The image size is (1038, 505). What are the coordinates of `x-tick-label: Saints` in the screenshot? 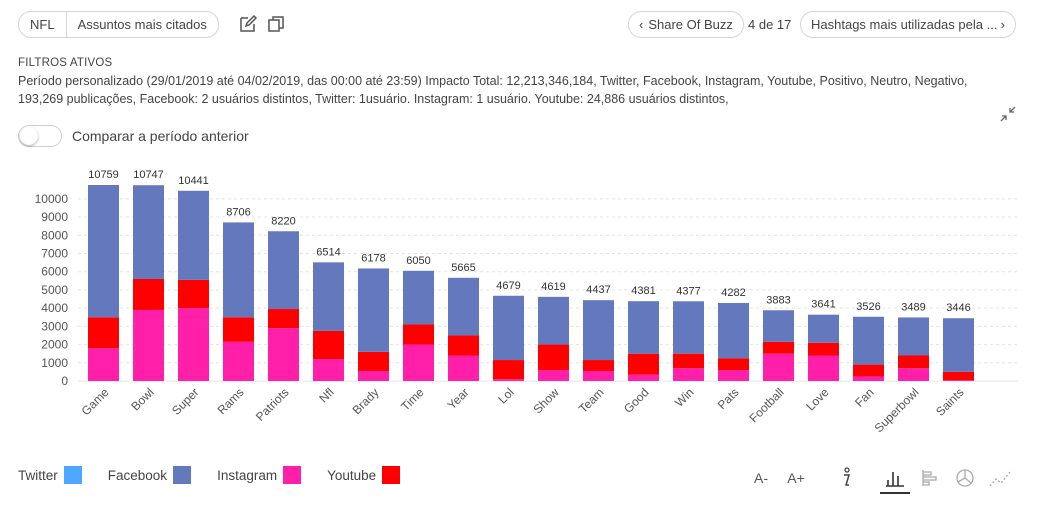 It's located at (949, 401).